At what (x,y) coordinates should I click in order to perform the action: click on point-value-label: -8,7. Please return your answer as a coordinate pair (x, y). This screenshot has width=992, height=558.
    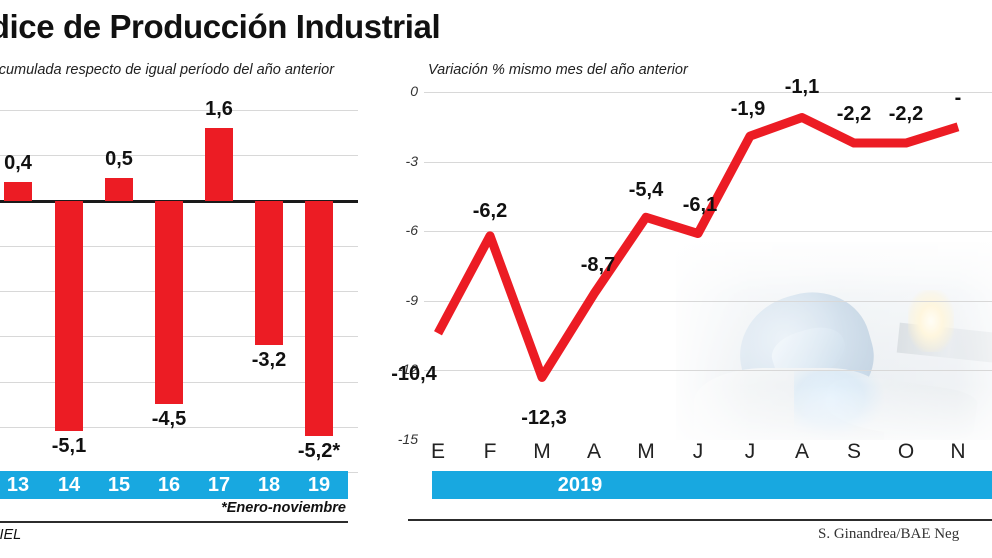
    Looking at the image, I should click on (598, 264).